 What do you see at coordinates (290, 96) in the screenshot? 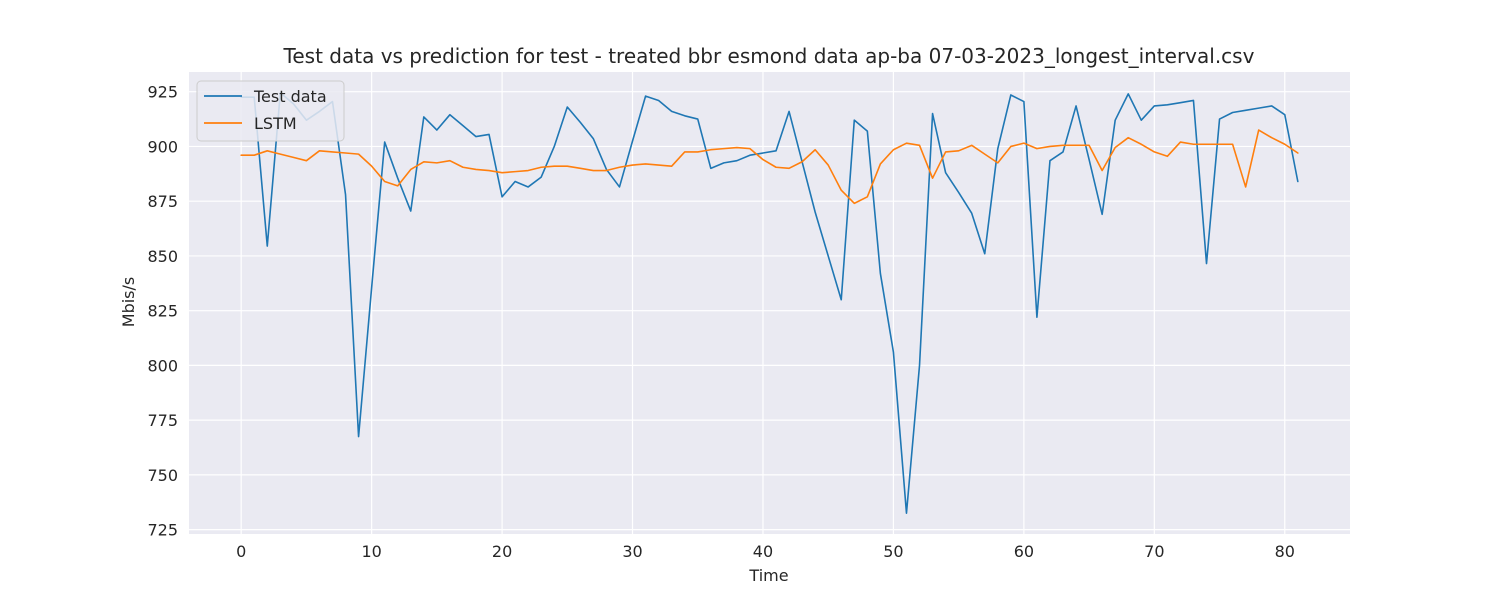
I see `legend-label: Test data` at bounding box center [290, 96].